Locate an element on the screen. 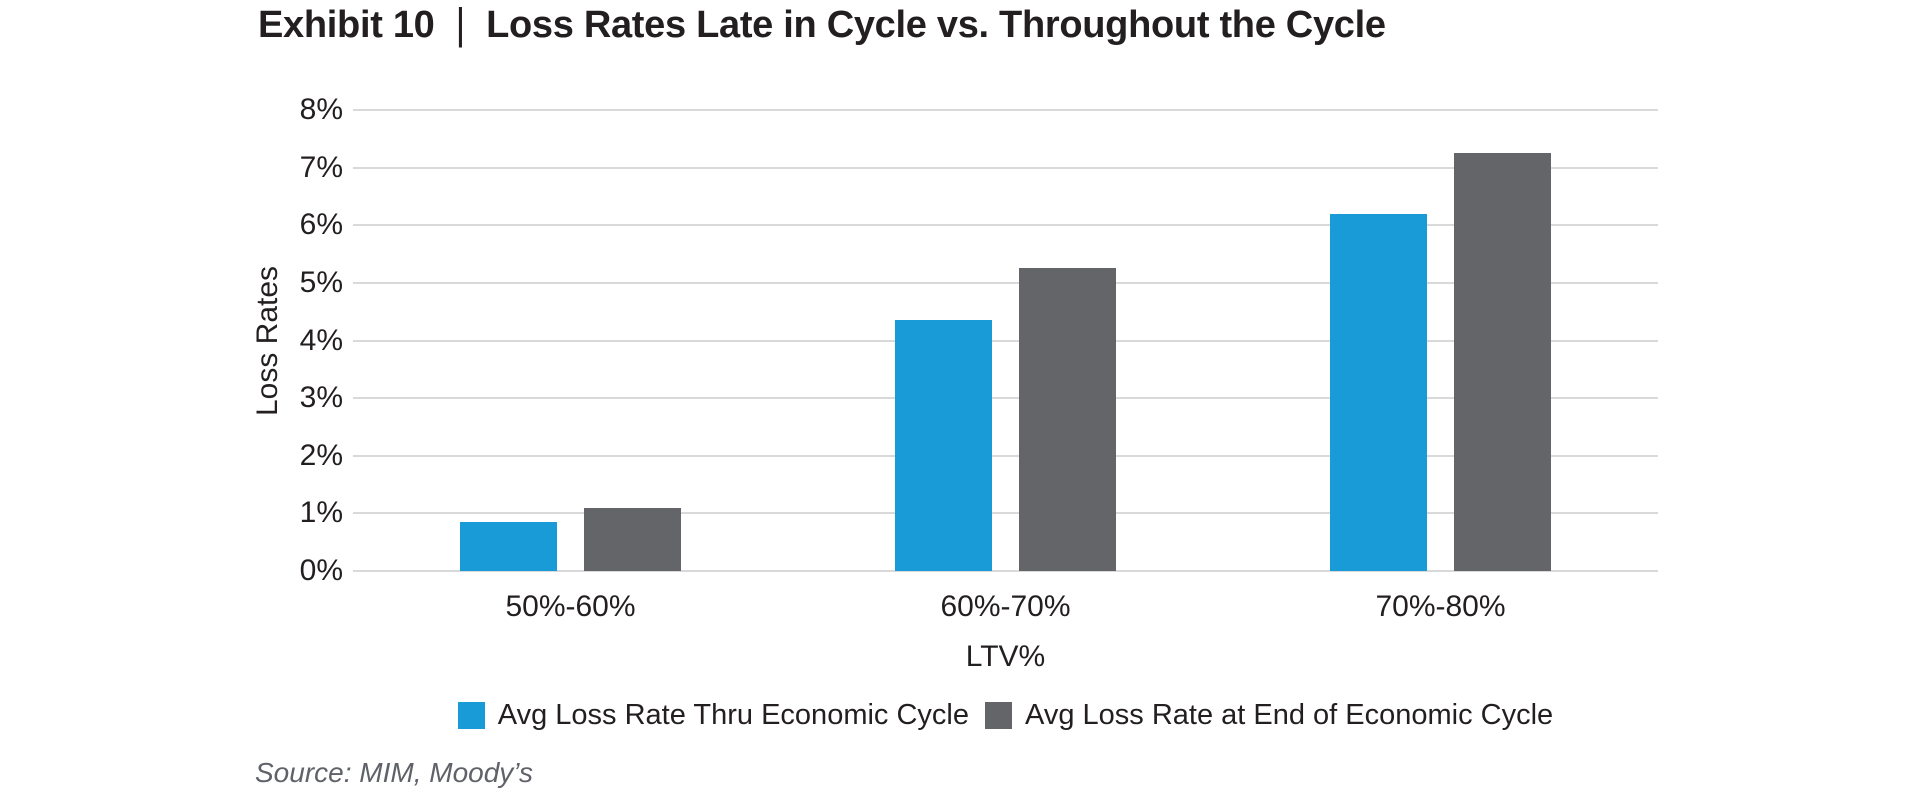 The width and height of the screenshot is (1913, 799). y-tick-label-2pct: 2% is located at coordinates (321, 455).